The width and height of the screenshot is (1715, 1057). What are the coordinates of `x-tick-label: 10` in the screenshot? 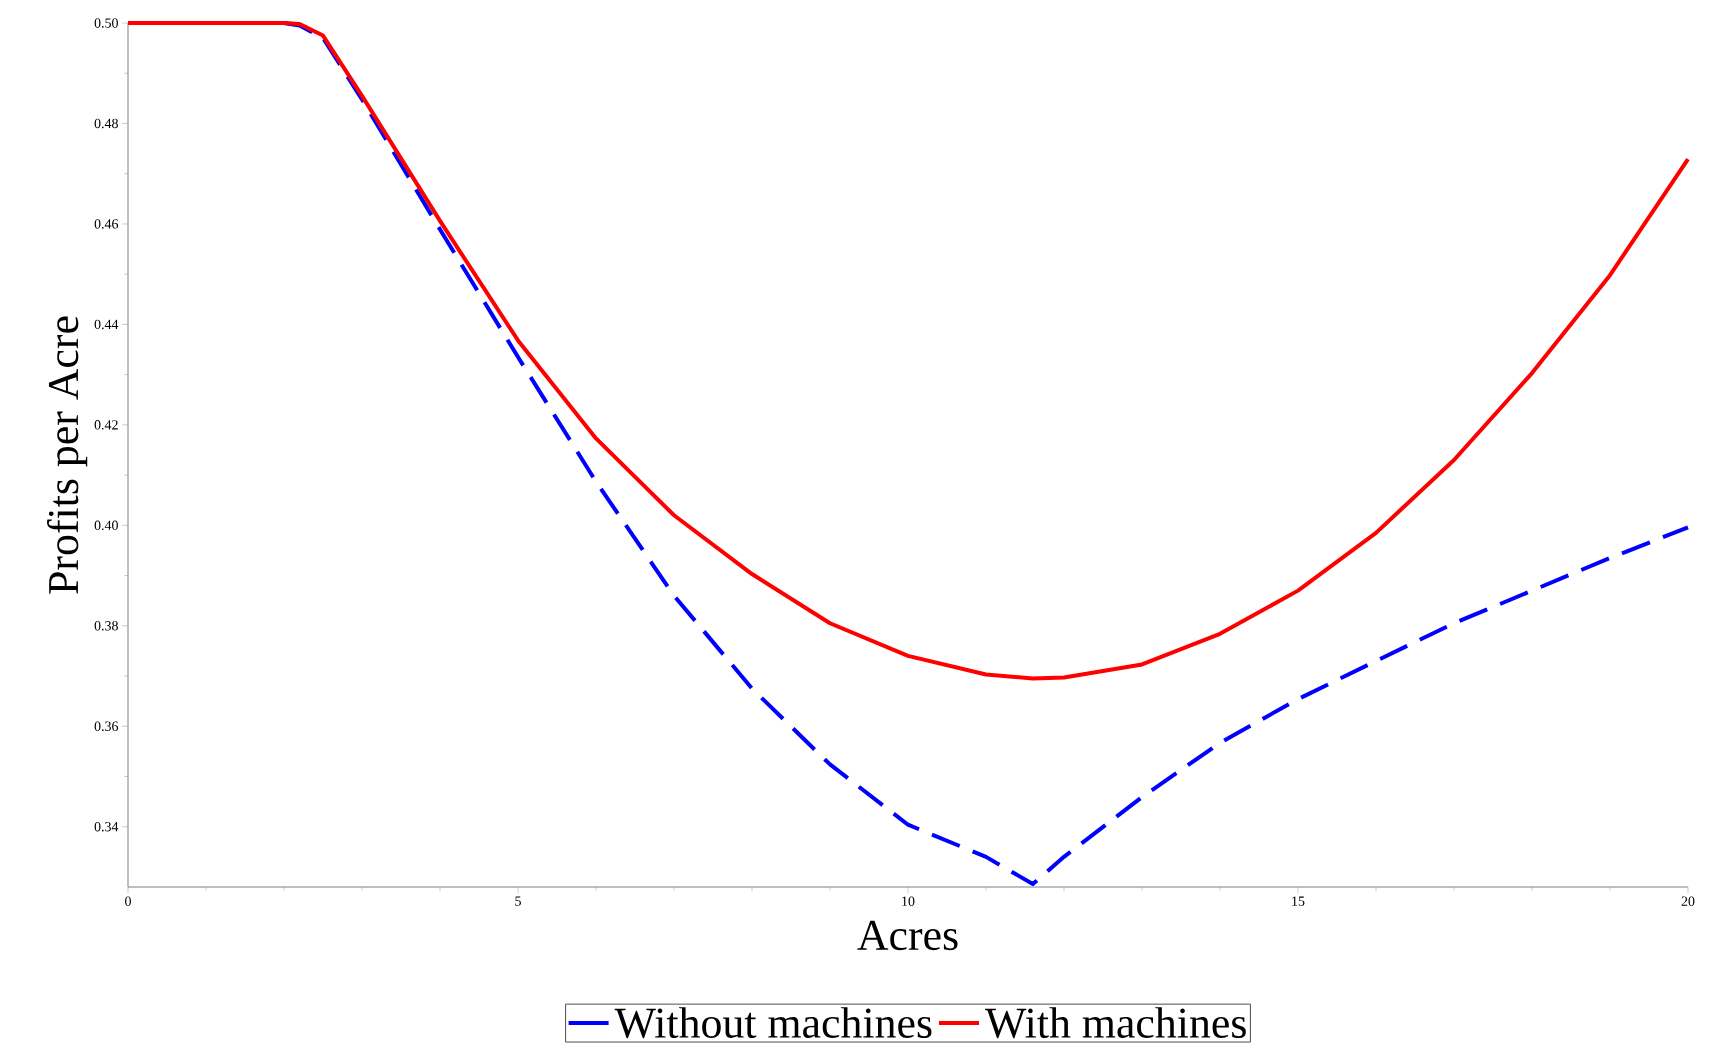 It's located at (908, 901).